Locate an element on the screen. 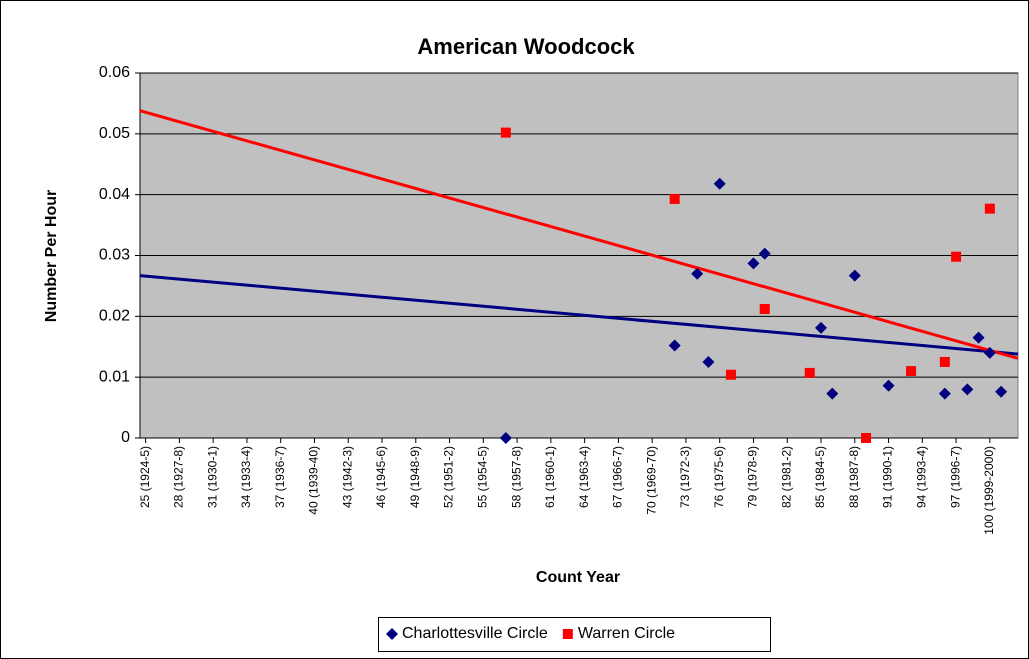 The height and width of the screenshot is (659, 1029). x-tick-label: 79 (1978-9) is located at coordinates (753, 477).